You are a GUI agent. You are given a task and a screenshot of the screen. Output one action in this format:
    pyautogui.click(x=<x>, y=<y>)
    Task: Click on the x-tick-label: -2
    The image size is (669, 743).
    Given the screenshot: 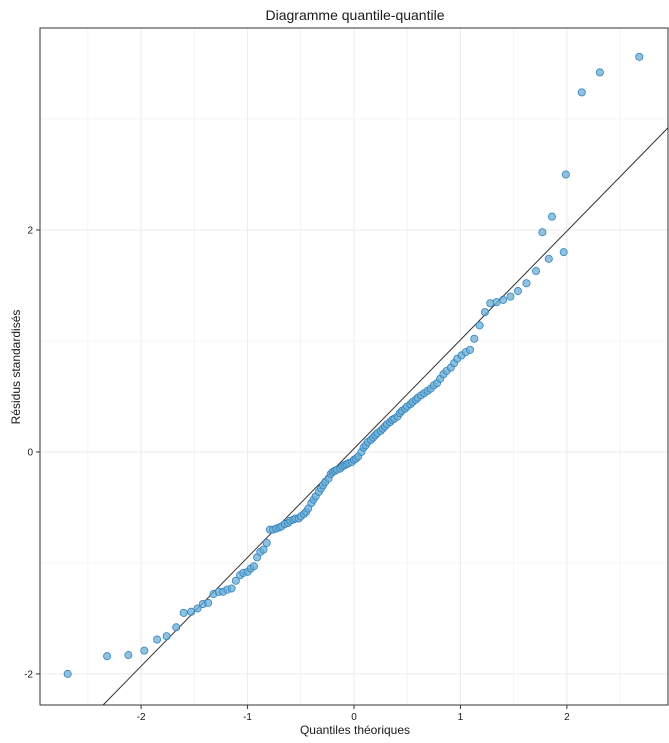 What is the action you would take?
    pyautogui.click(x=141, y=717)
    